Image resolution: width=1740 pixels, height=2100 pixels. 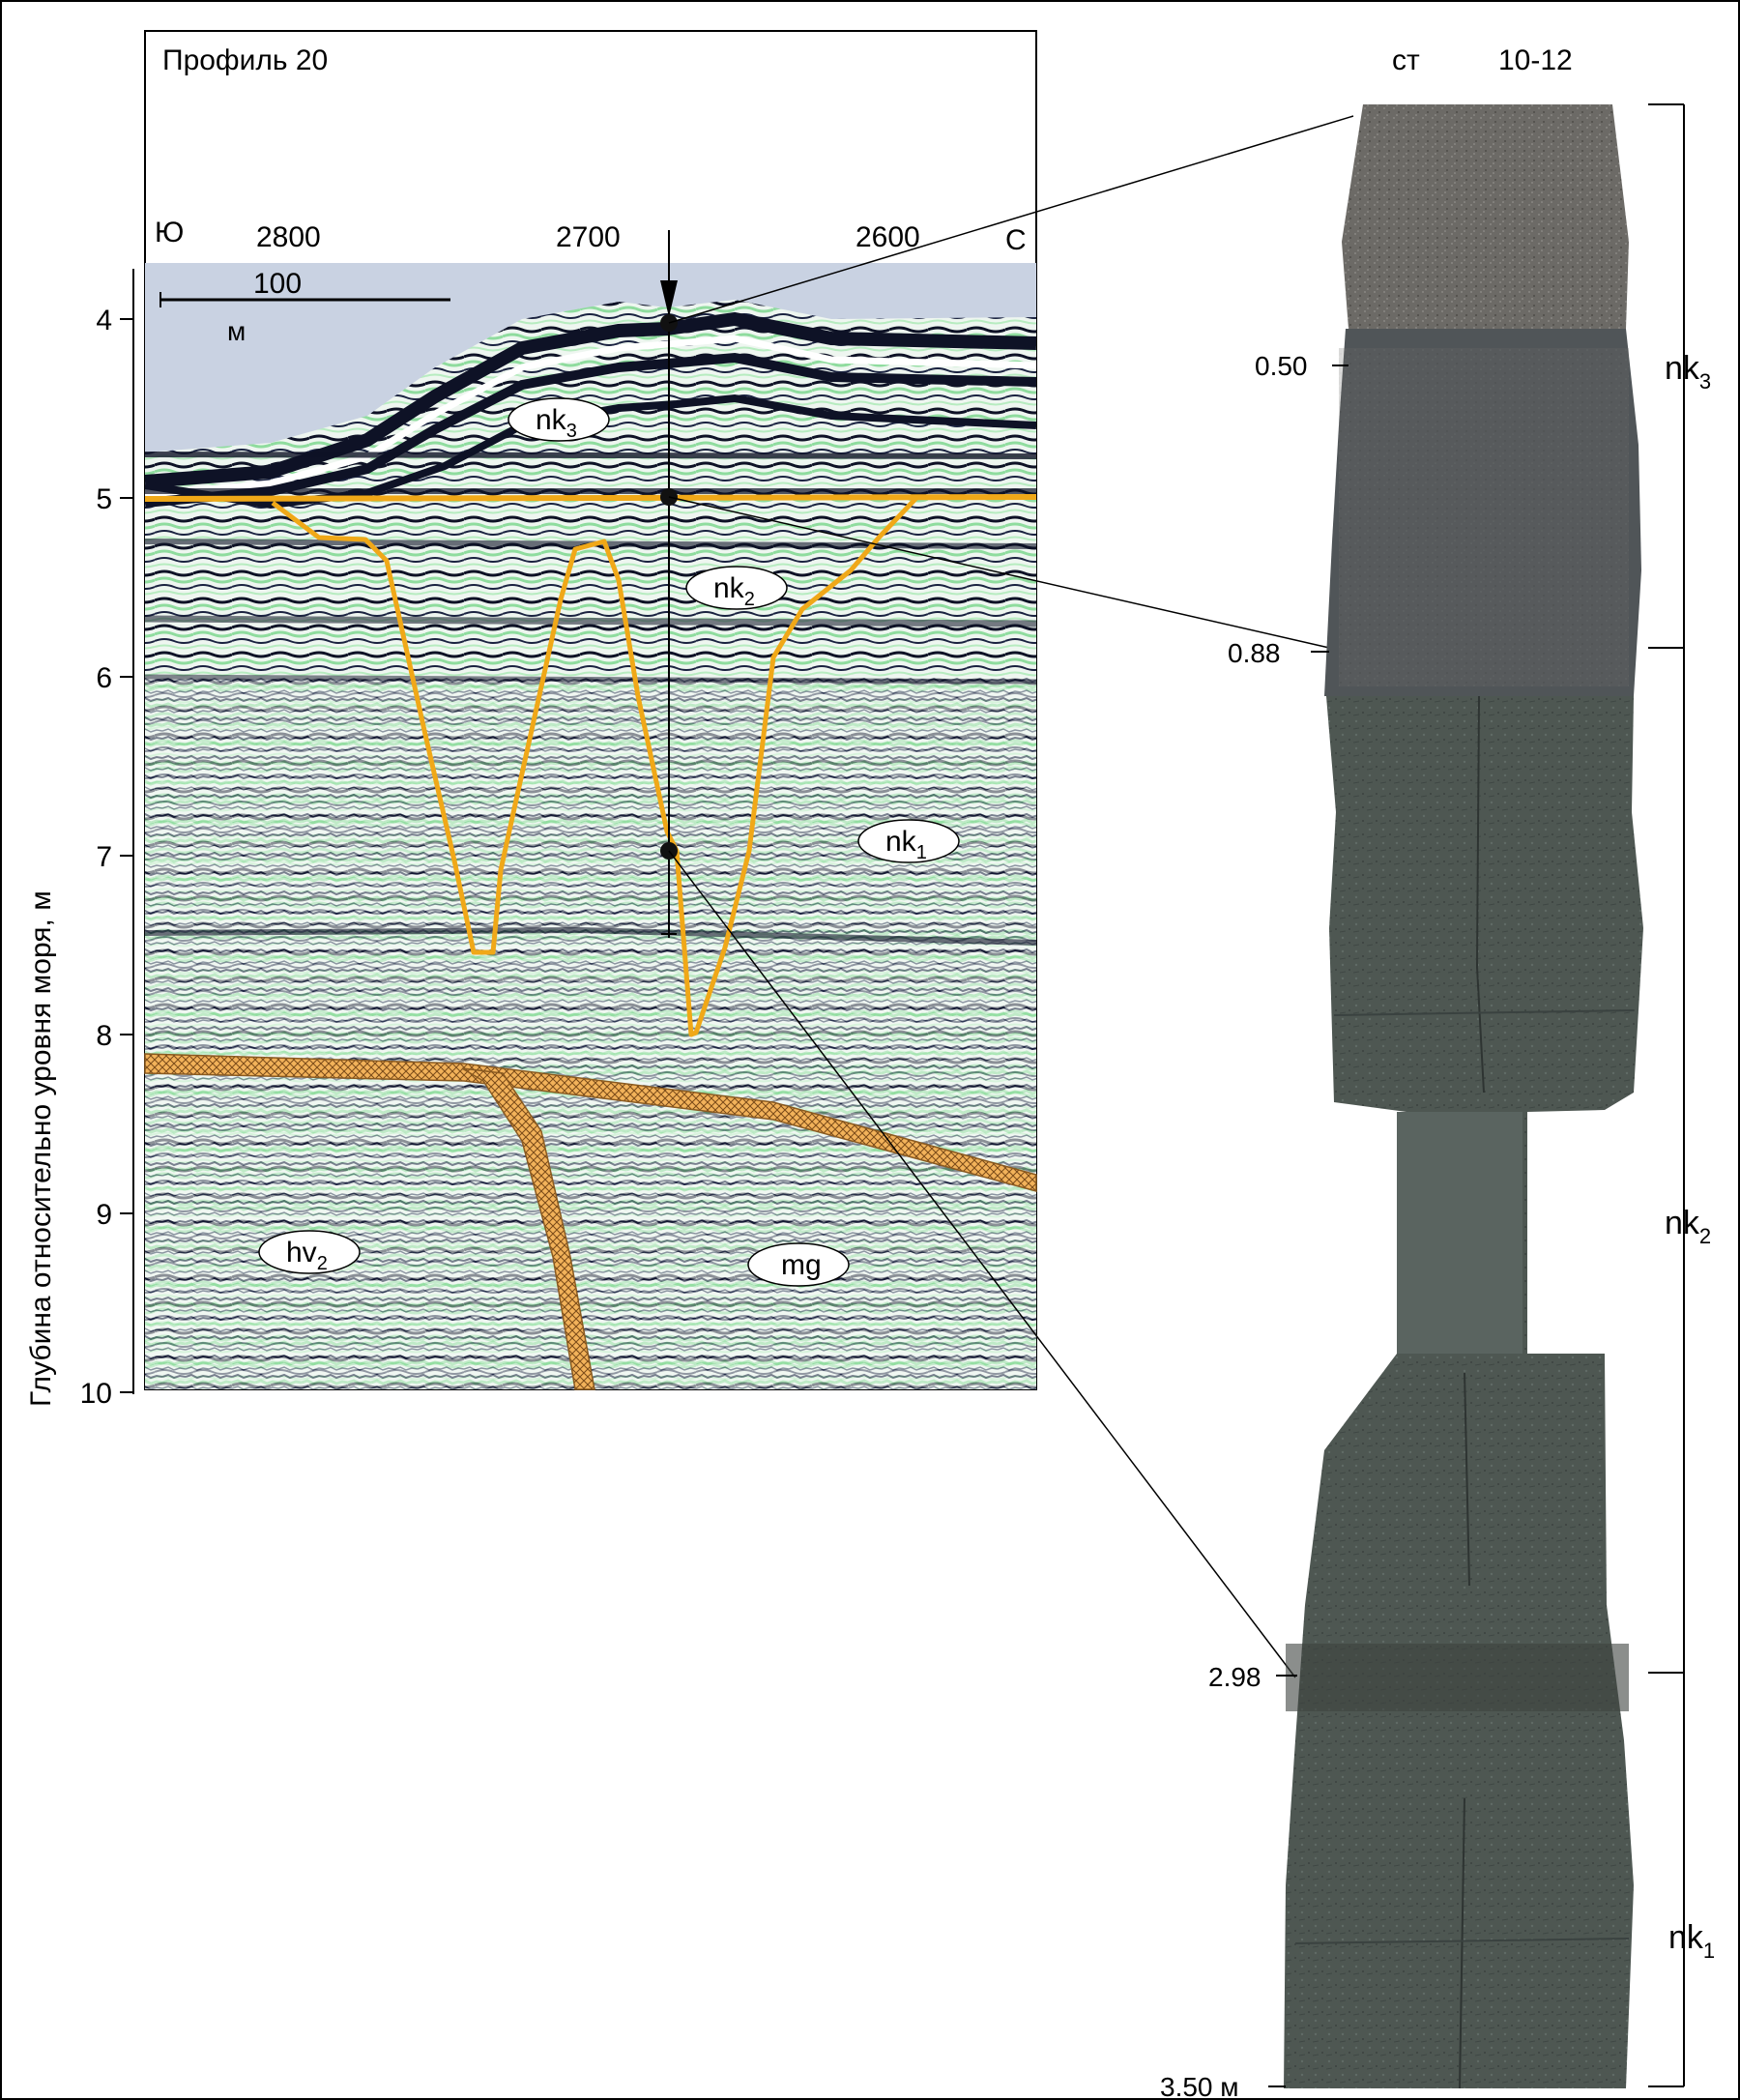 What do you see at coordinates (591, 765) in the screenshot?
I see `channel-boundaries` at bounding box center [591, 765].